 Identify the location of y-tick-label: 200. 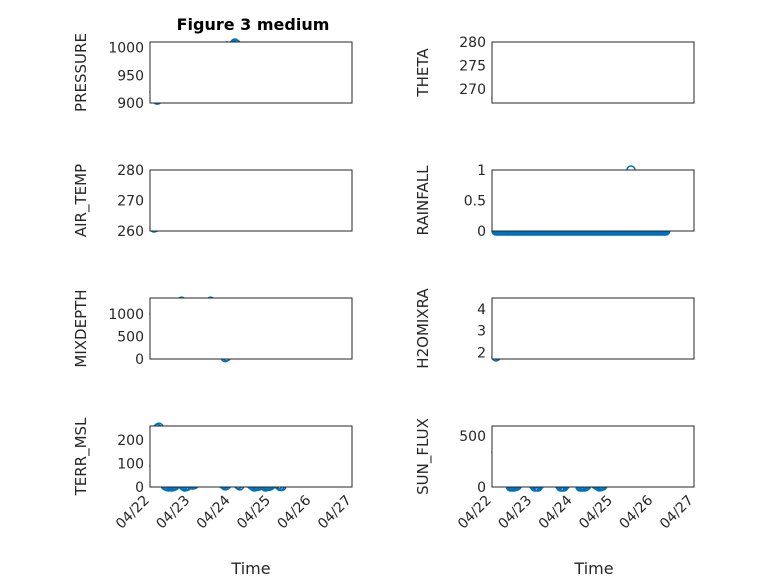
(130, 441).